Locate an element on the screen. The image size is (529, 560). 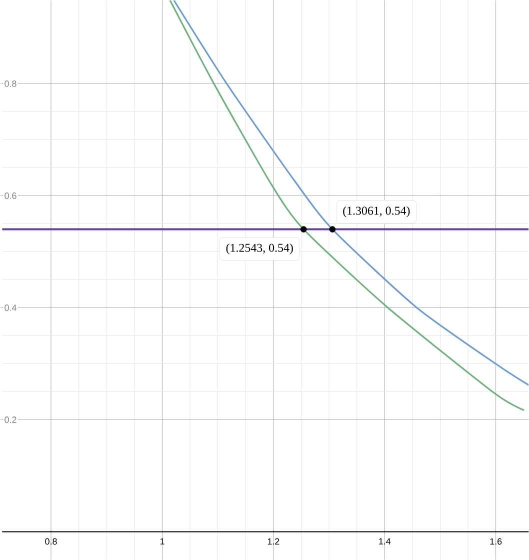
y-tick-label: 0.8 is located at coordinates (10, 83).